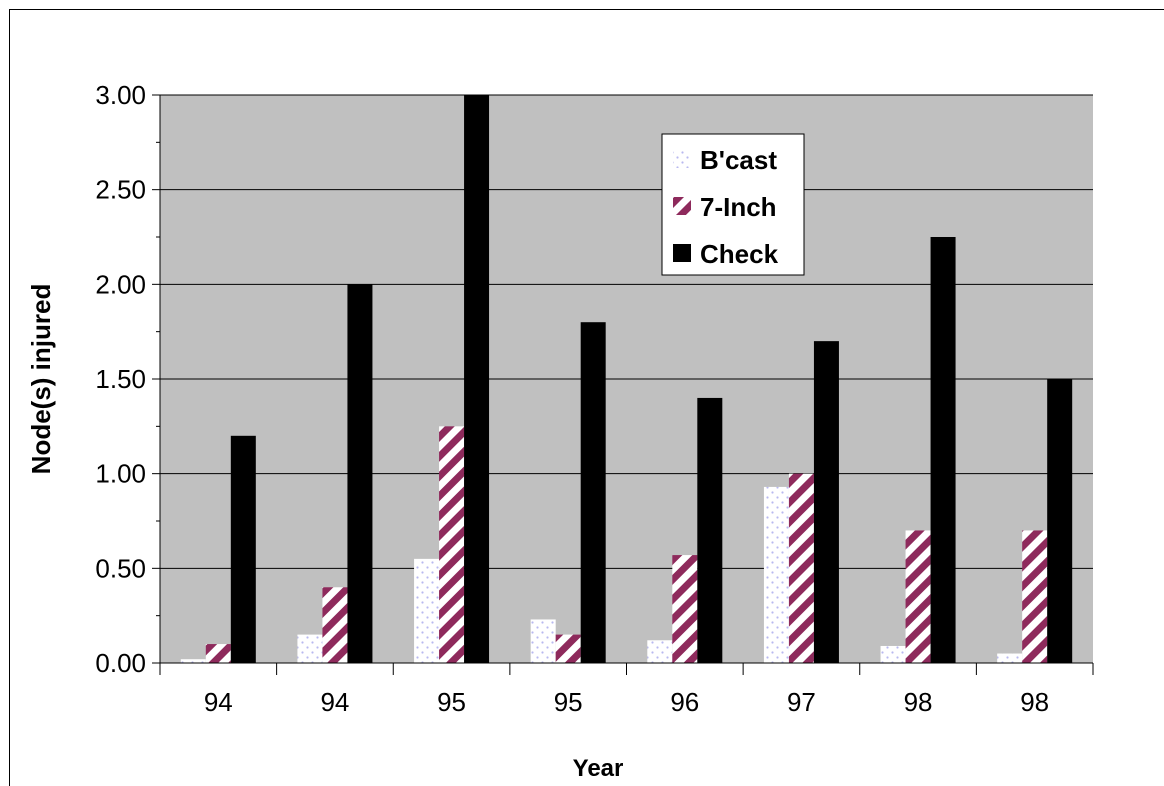 The height and width of the screenshot is (786, 1164). What do you see at coordinates (120, 95) in the screenshot?
I see `y-tick-label: 3.00` at bounding box center [120, 95].